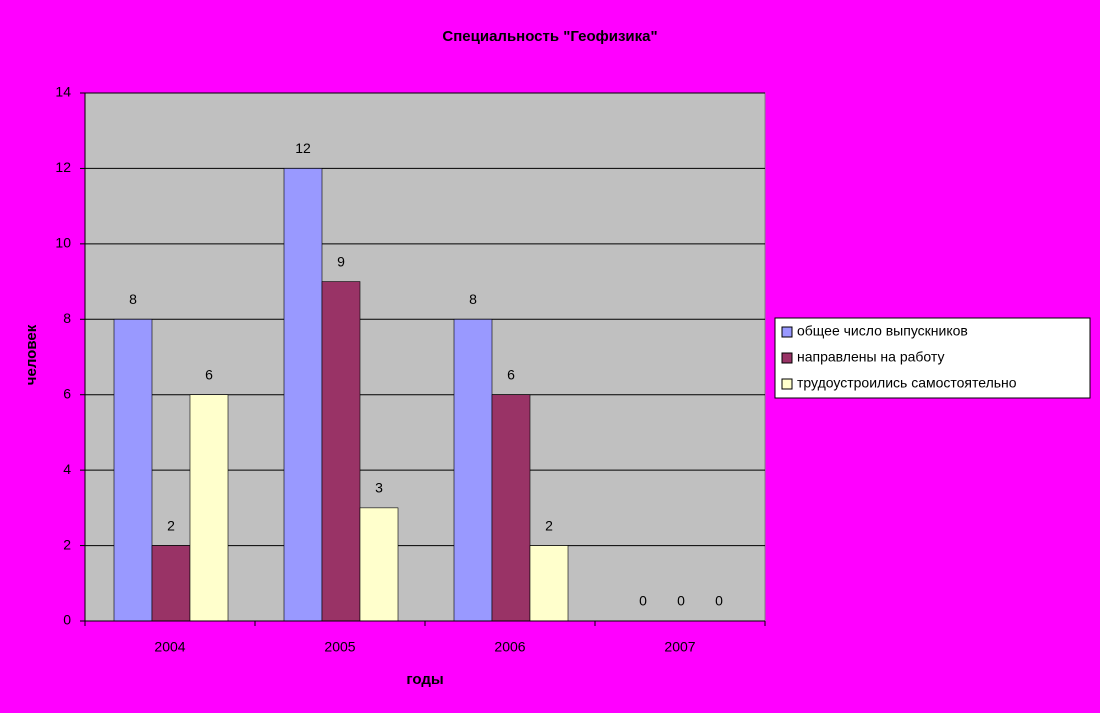 The image size is (1100, 713). What do you see at coordinates (63, 243) in the screenshot?
I see `y-tick-label: 10` at bounding box center [63, 243].